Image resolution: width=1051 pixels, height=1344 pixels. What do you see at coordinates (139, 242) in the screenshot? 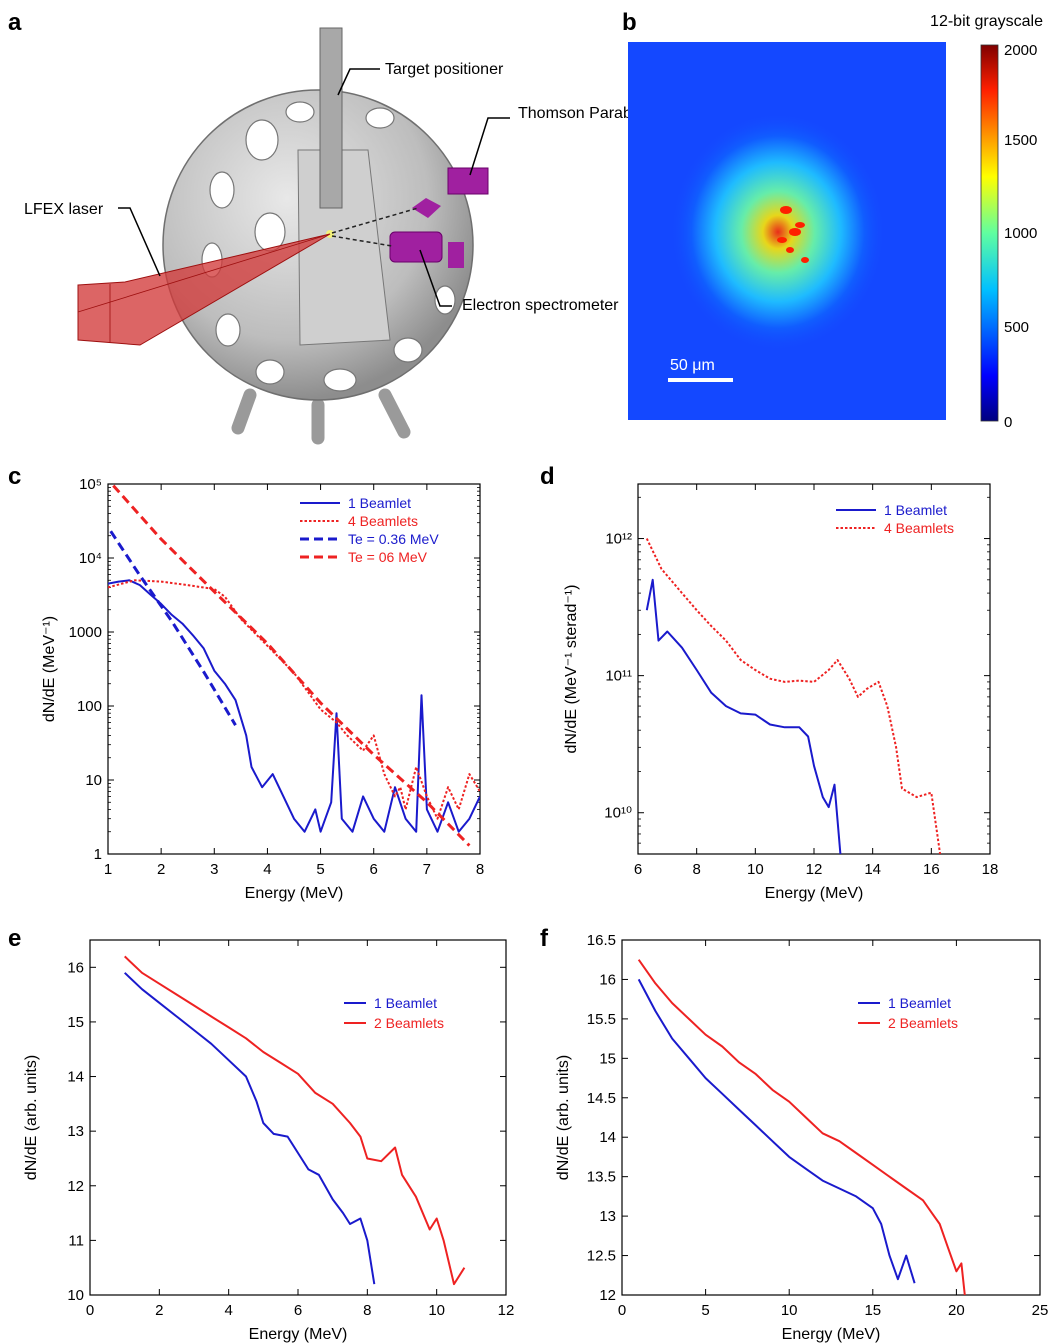
I see `leader-lfex-laser` at bounding box center [139, 242].